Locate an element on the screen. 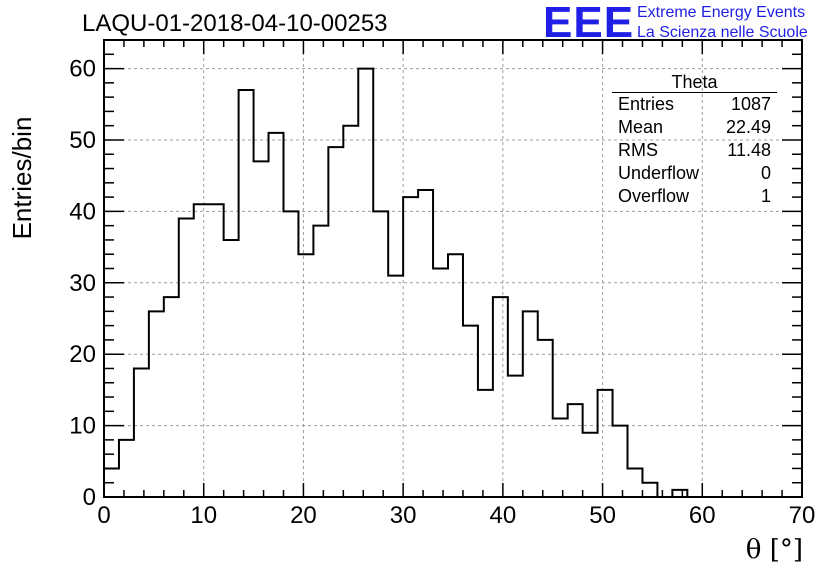  stats-label: Underflow is located at coordinates (659, 173).